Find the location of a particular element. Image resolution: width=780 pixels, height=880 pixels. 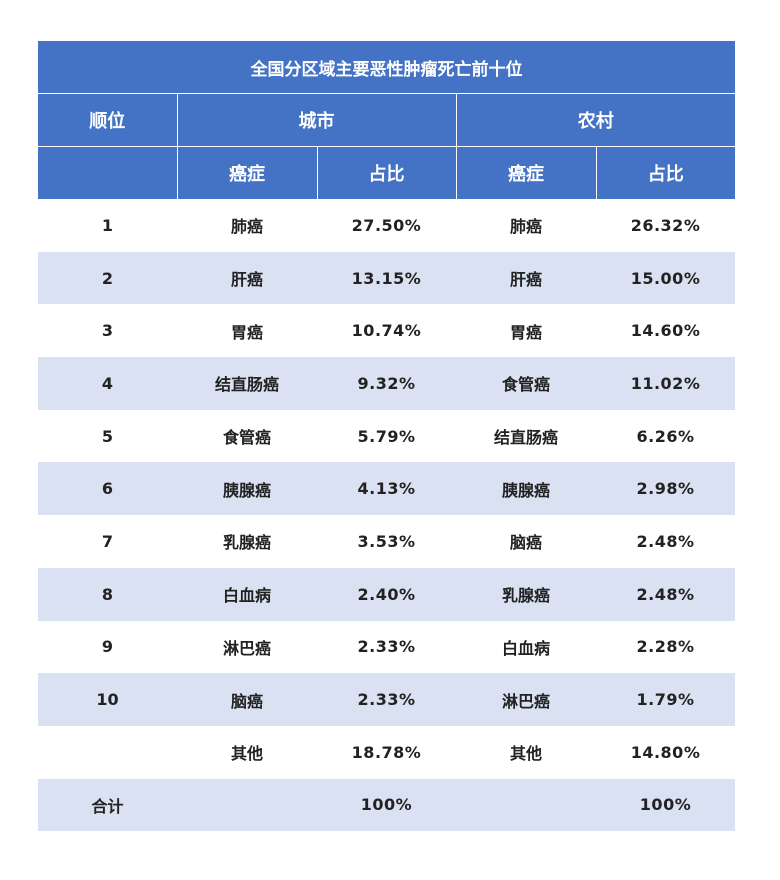

header-rural: 农村 is located at coordinates (595, 120).